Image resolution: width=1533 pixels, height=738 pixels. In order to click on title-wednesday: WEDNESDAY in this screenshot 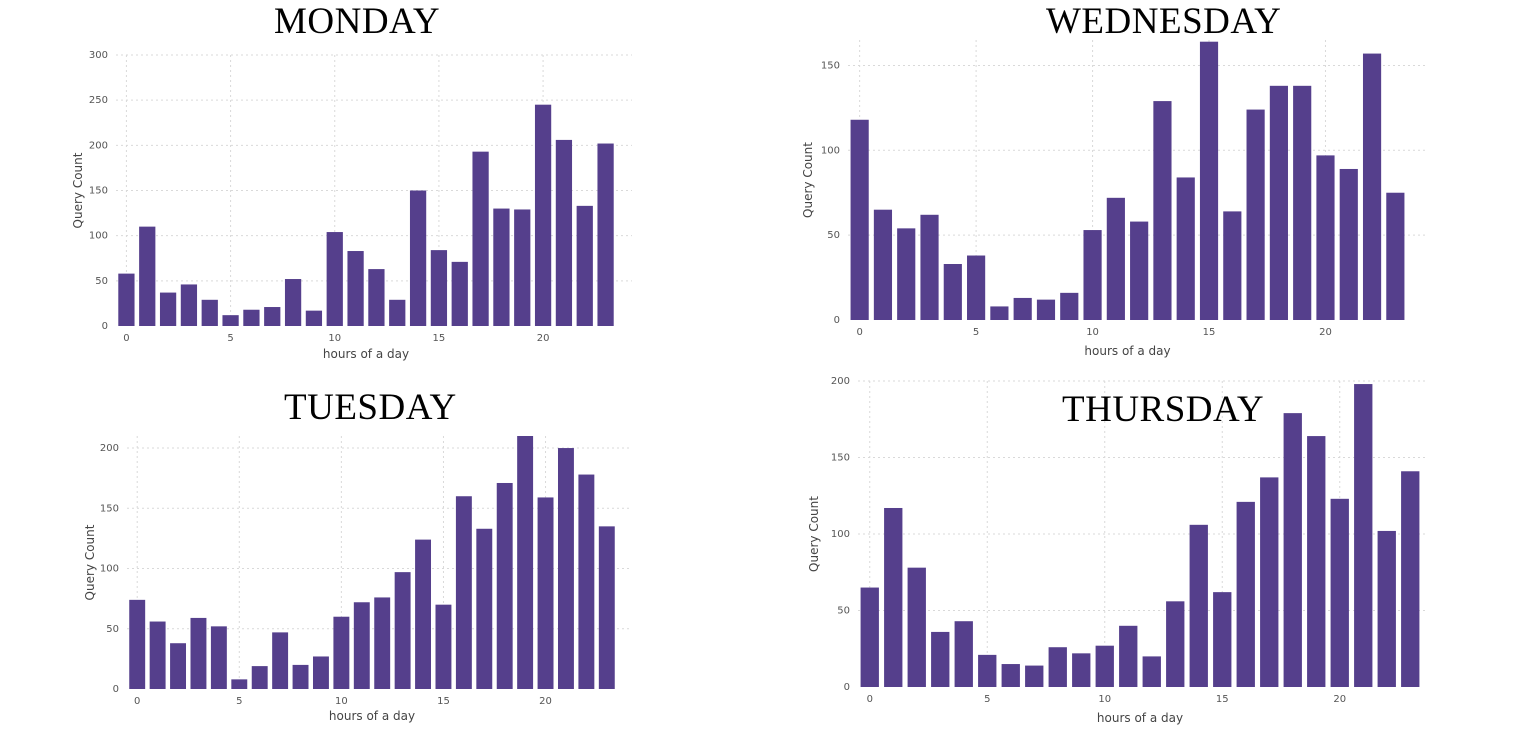, I will do `click(1164, 21)`.